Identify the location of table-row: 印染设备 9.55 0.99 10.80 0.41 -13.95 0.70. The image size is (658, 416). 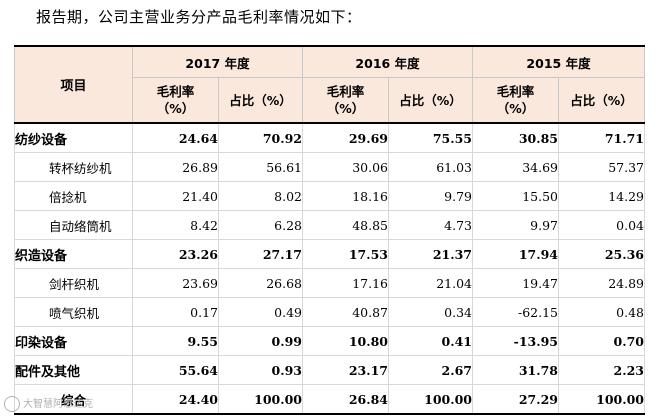
(329, 341).